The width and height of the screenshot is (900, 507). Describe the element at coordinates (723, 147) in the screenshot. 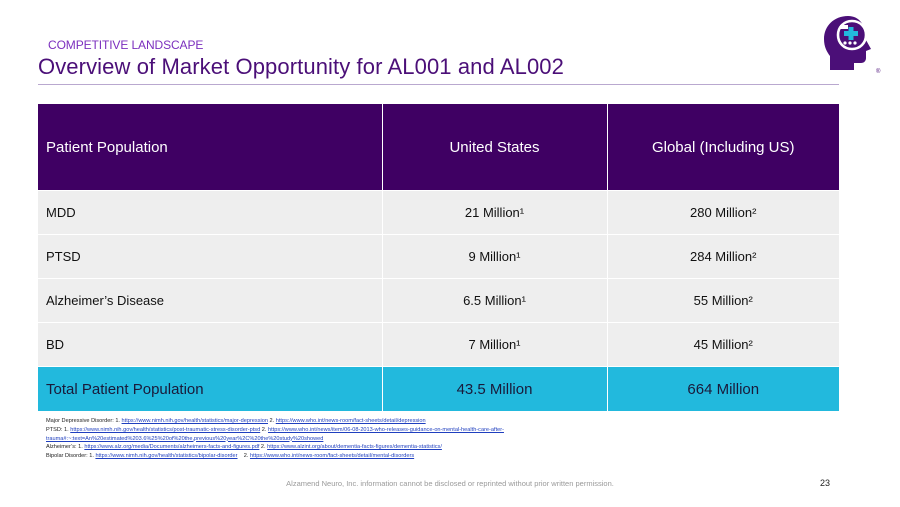

I see `column-header-global: Global (Including US)` at that location.